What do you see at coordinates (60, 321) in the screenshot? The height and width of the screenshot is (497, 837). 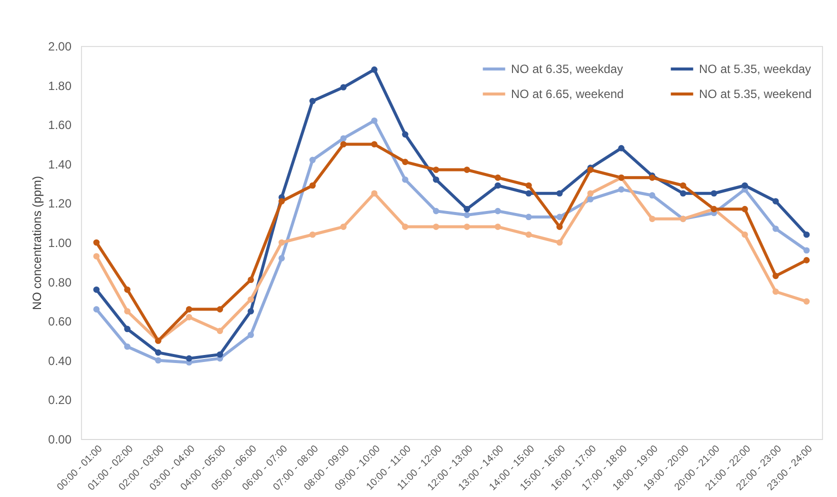 I see `y-tick-label: 0.60` at bounding box center [60, 321].